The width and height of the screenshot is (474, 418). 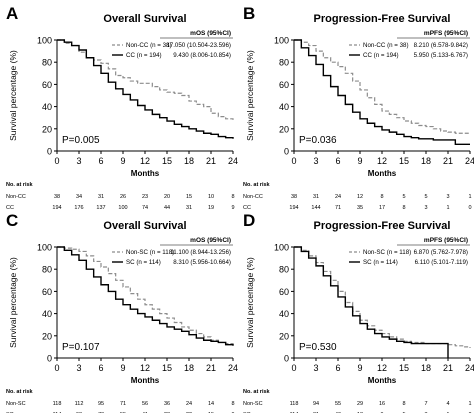 I want to click on legend-value: 6.870 (5.762-7.978), so click(x=441, y=252).